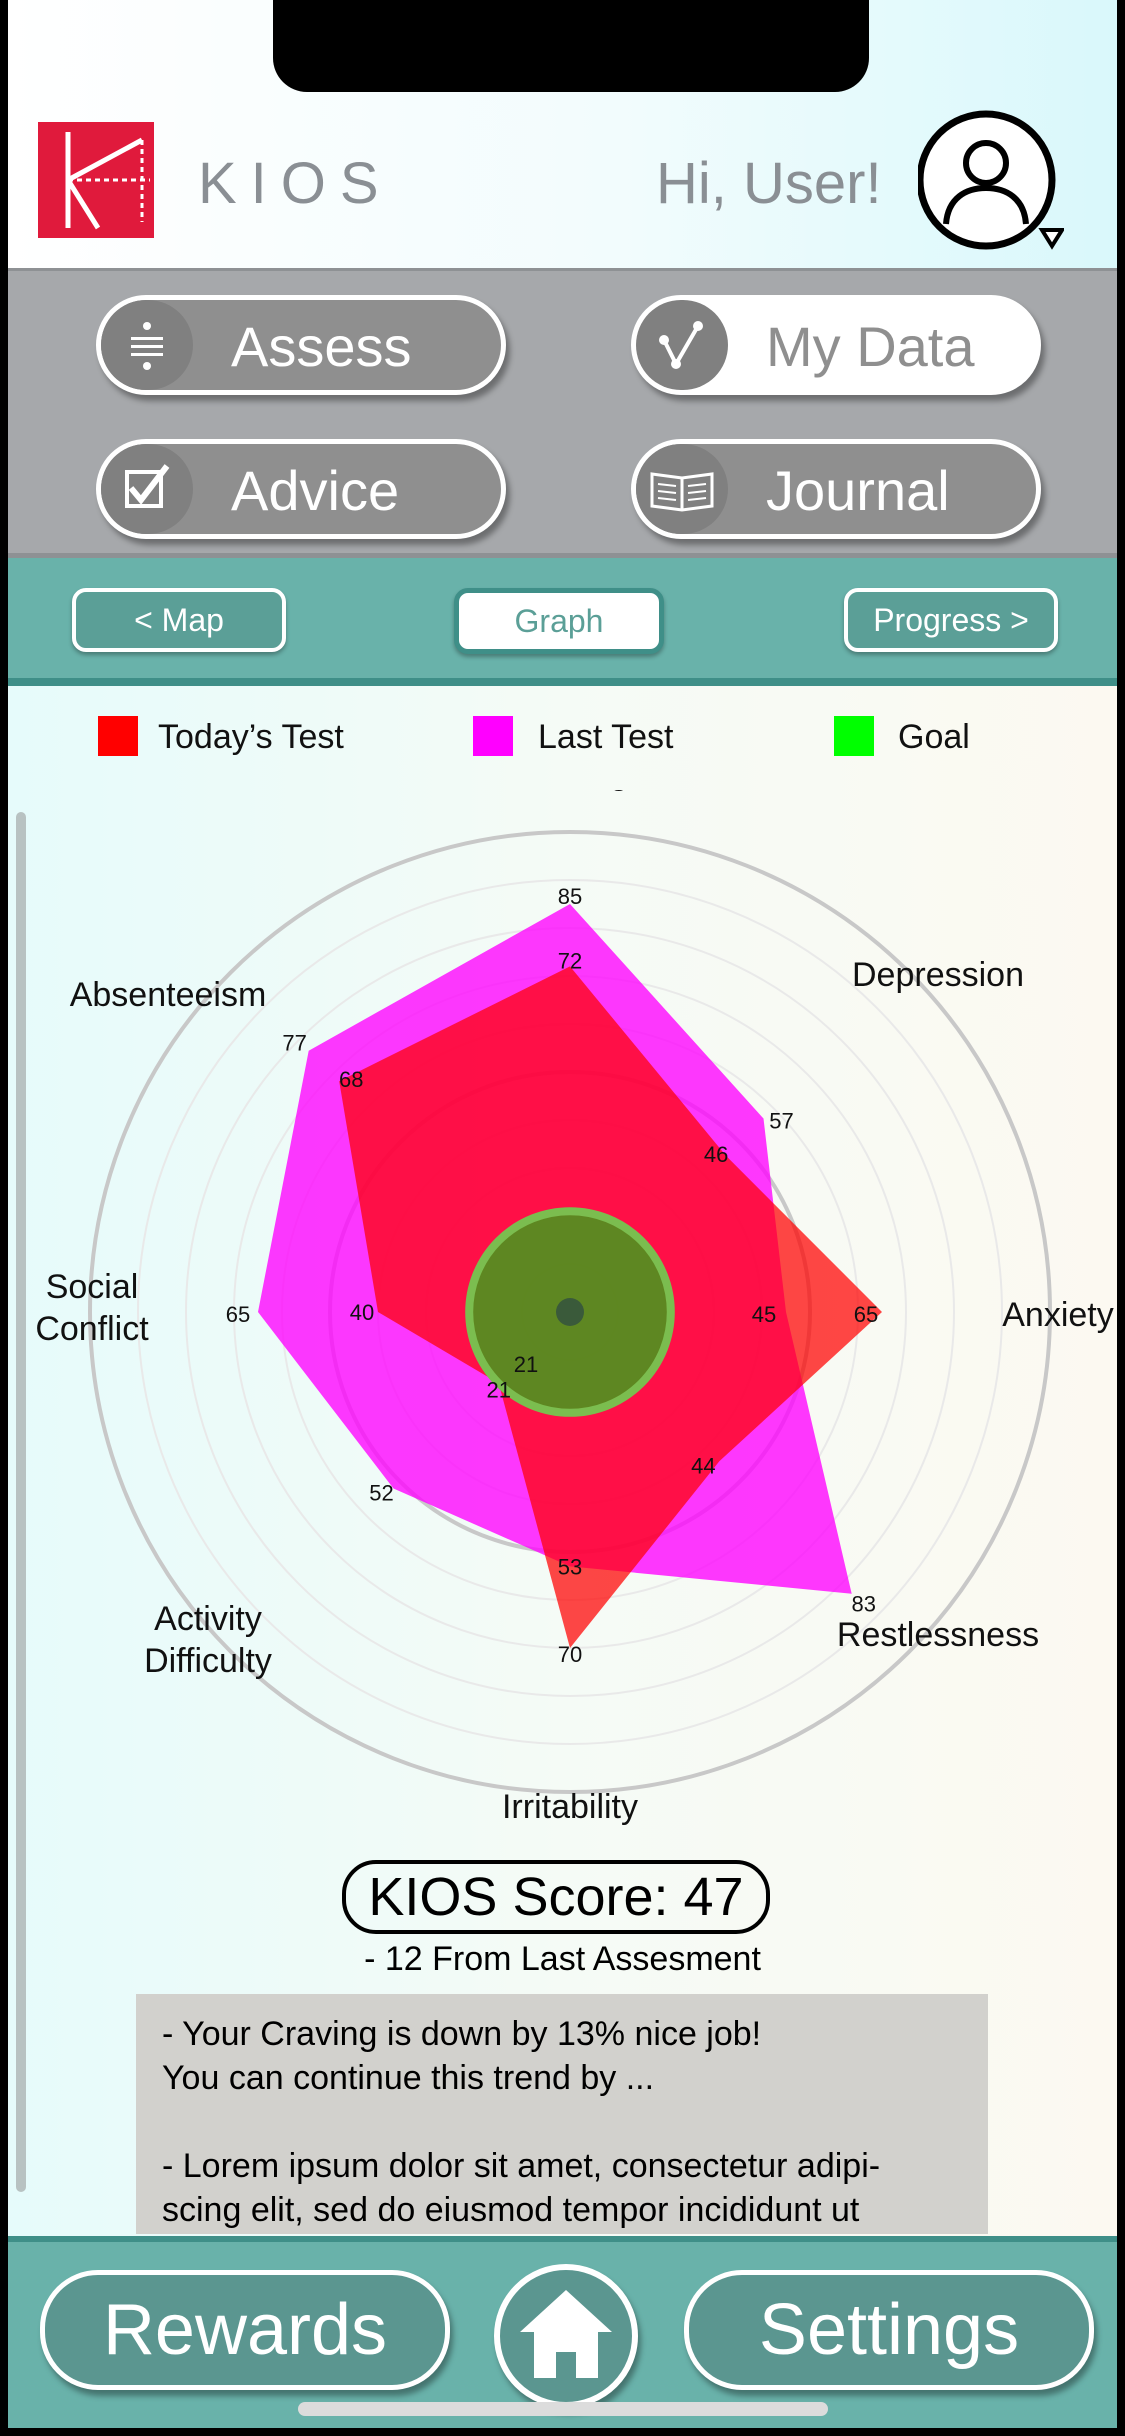  Describe the element at coordinates (493, 736) in the screenshot. I see `legend-swatch-last` at that location.